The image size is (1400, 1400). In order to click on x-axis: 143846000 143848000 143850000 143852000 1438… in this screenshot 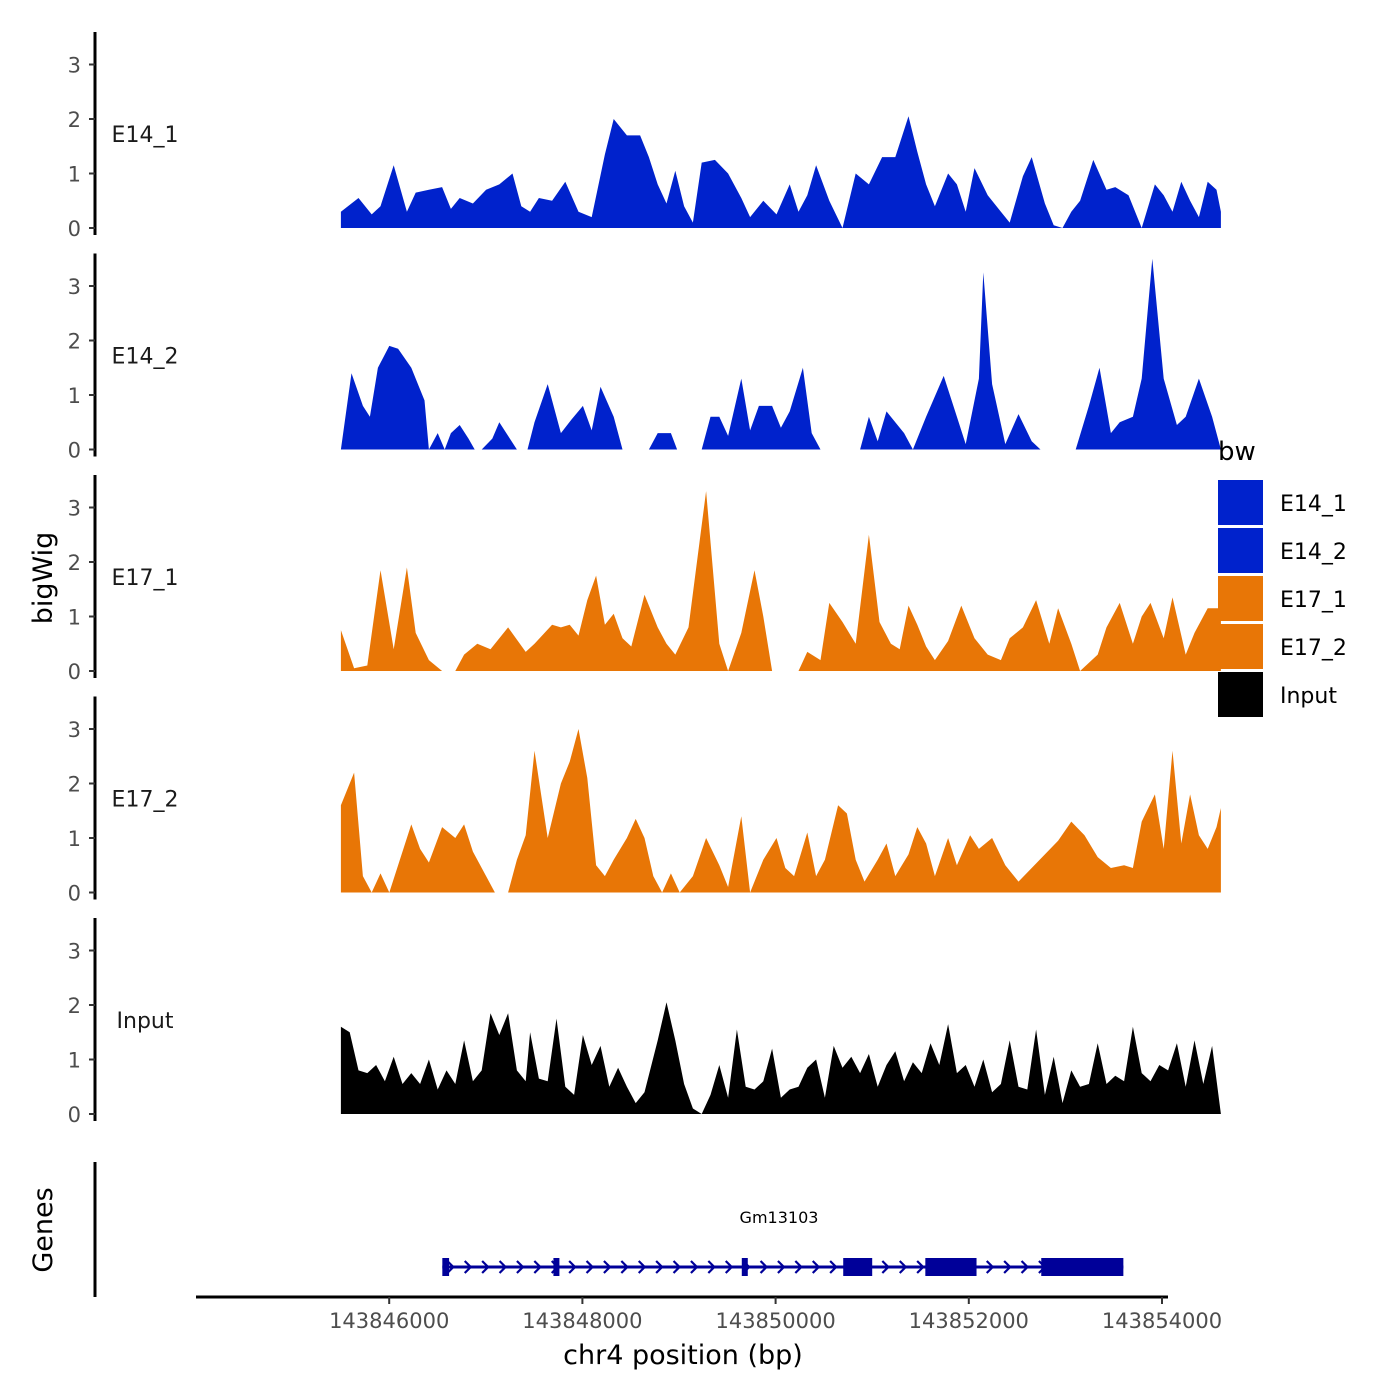, I will do `click(709, 1314)`.